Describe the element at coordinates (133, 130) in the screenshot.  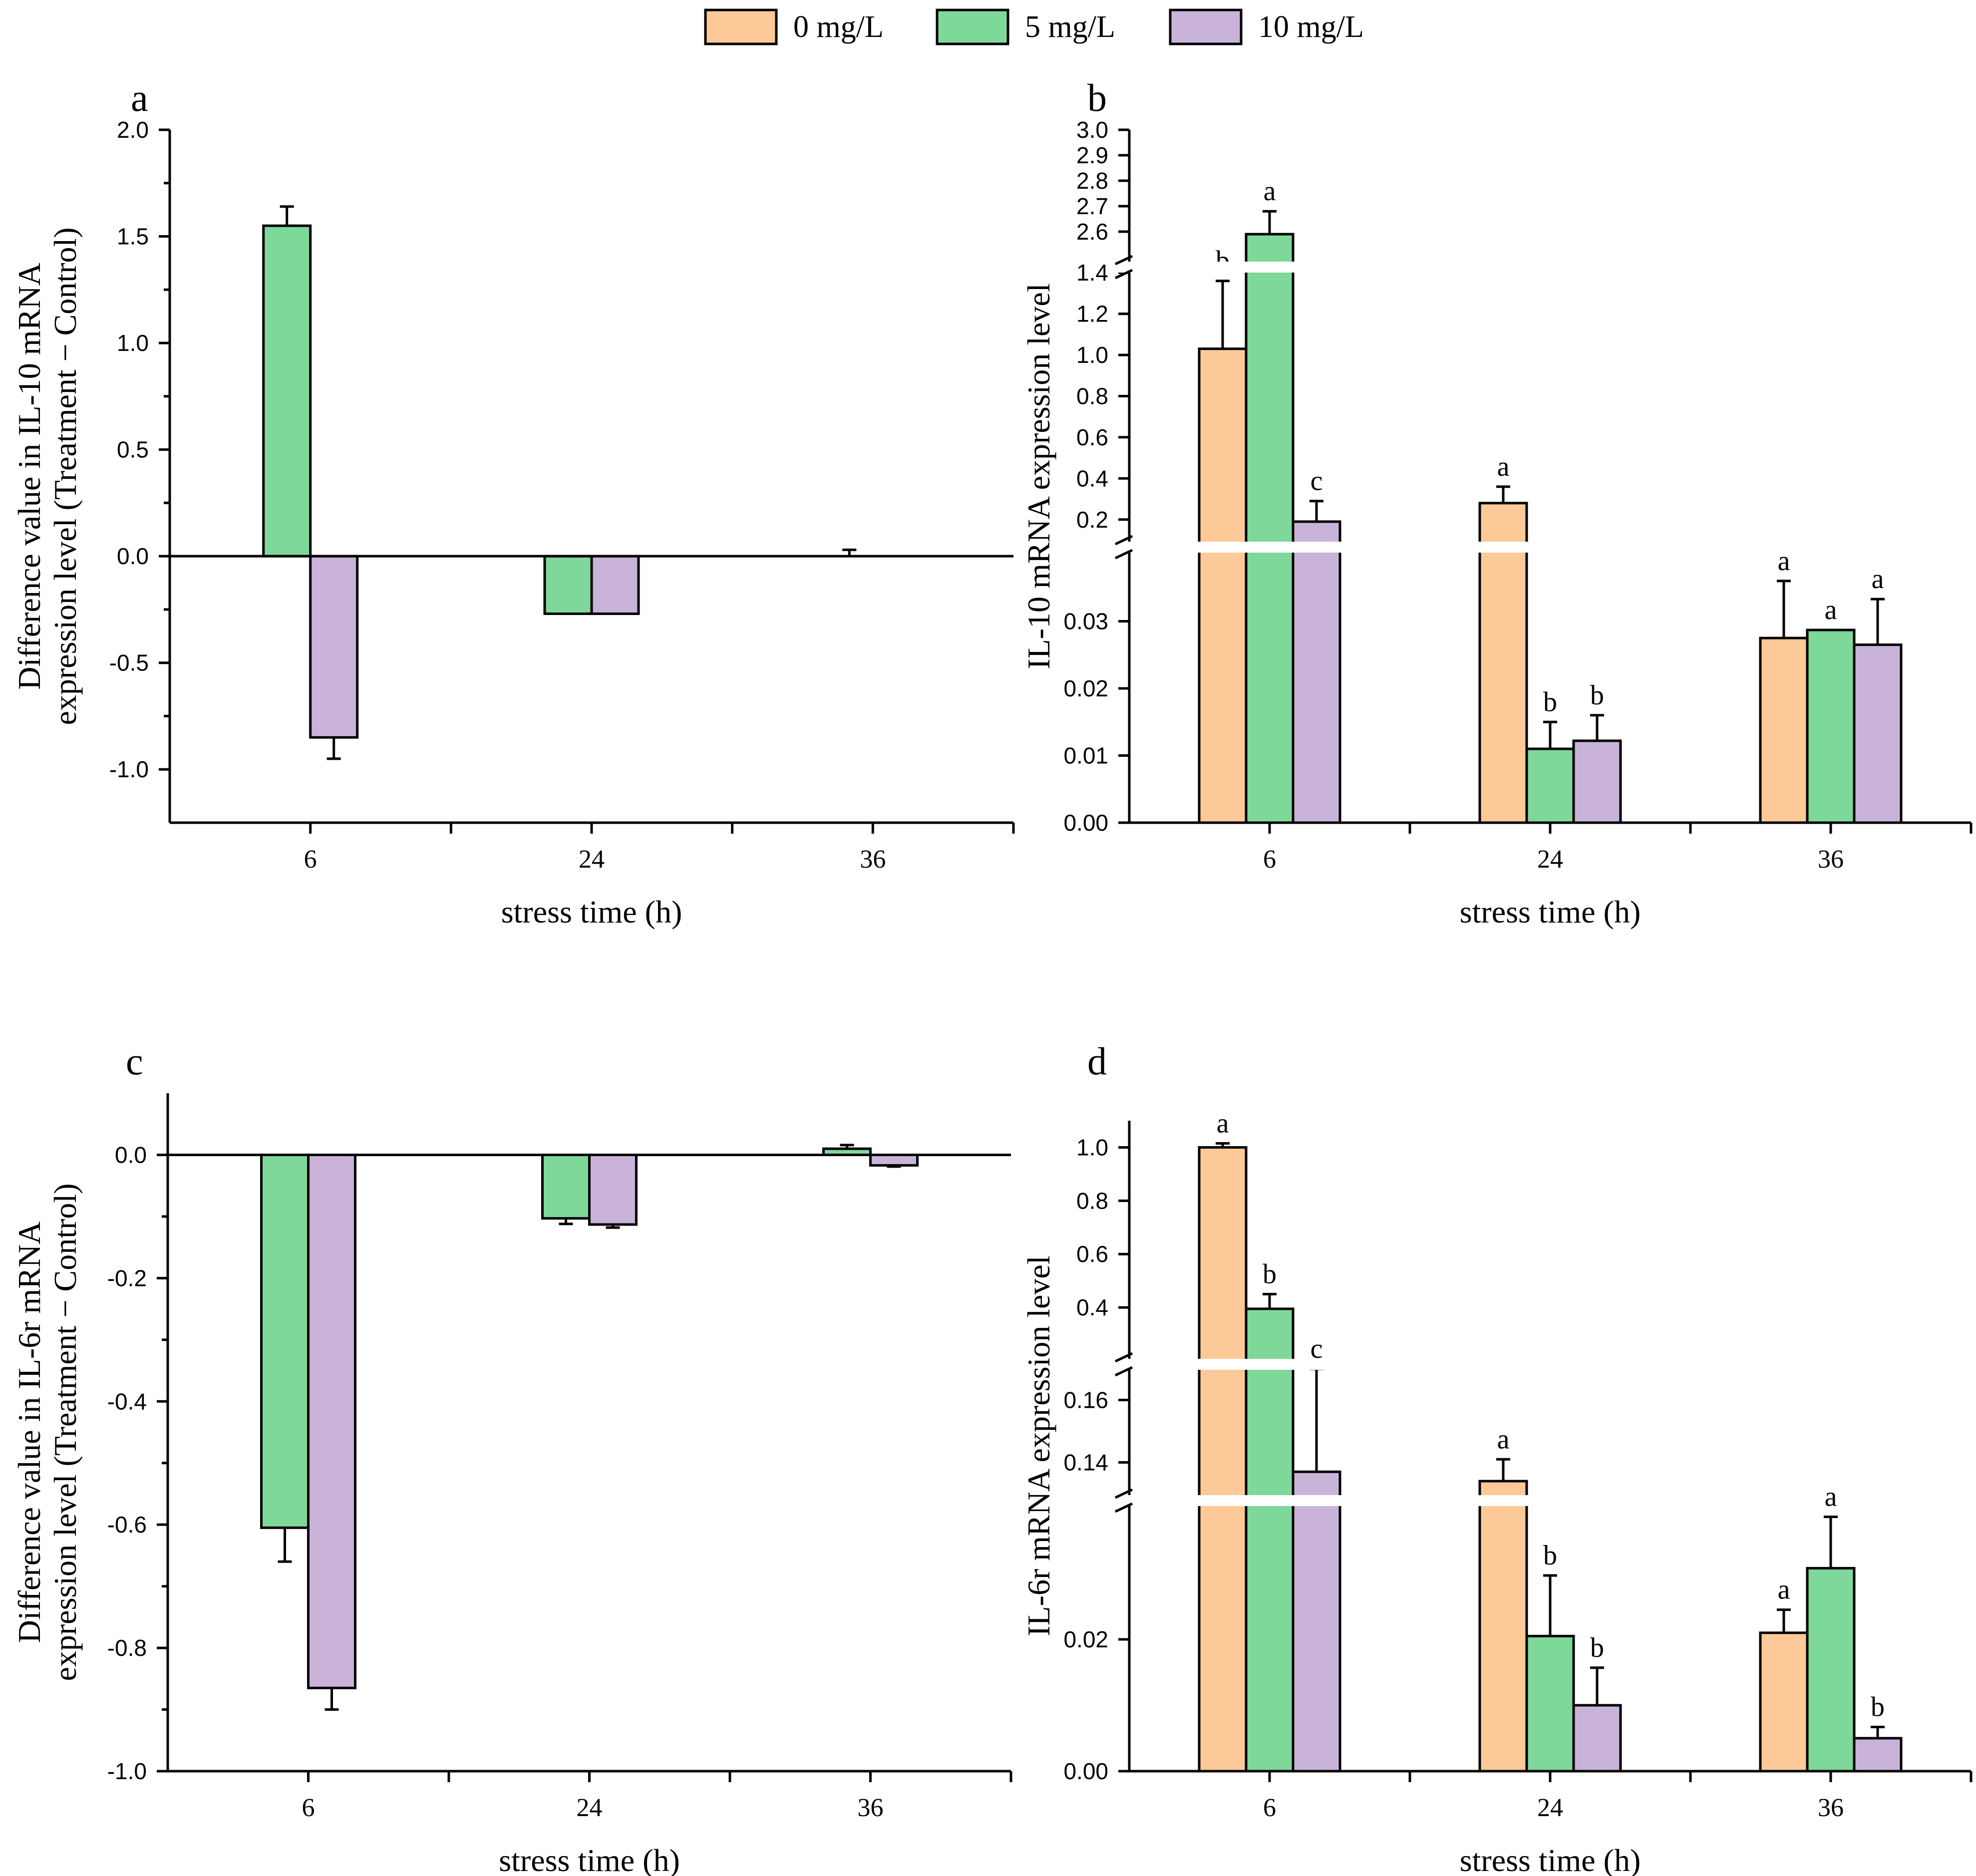
I see `y-tick-label: 2.0` at that location.